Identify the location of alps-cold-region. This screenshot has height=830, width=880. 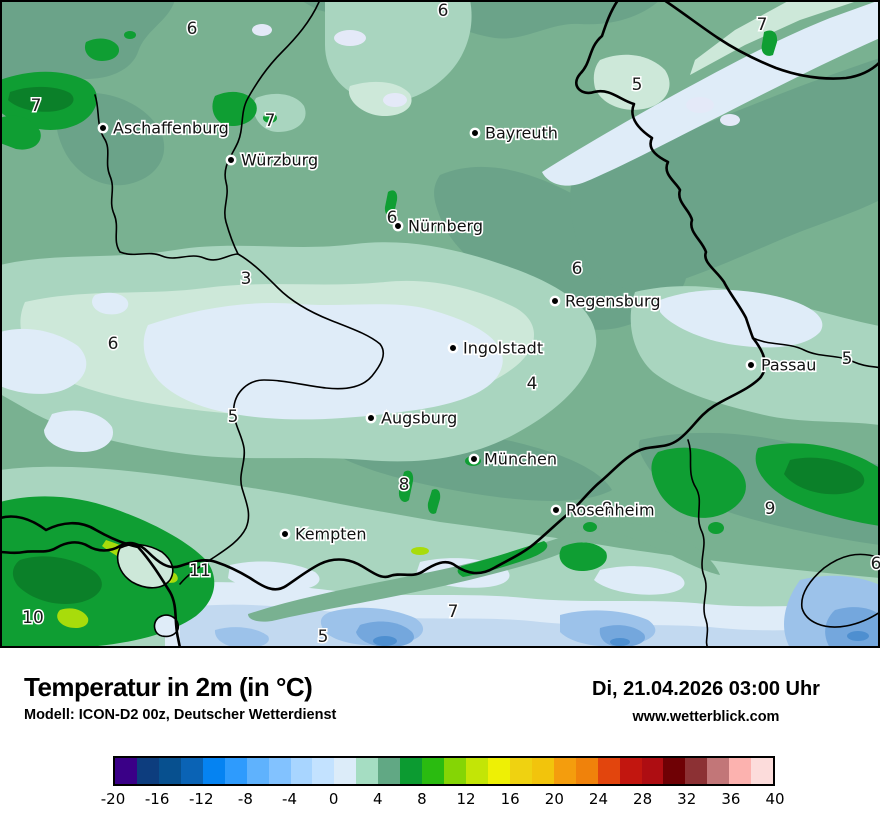
(530, 611).